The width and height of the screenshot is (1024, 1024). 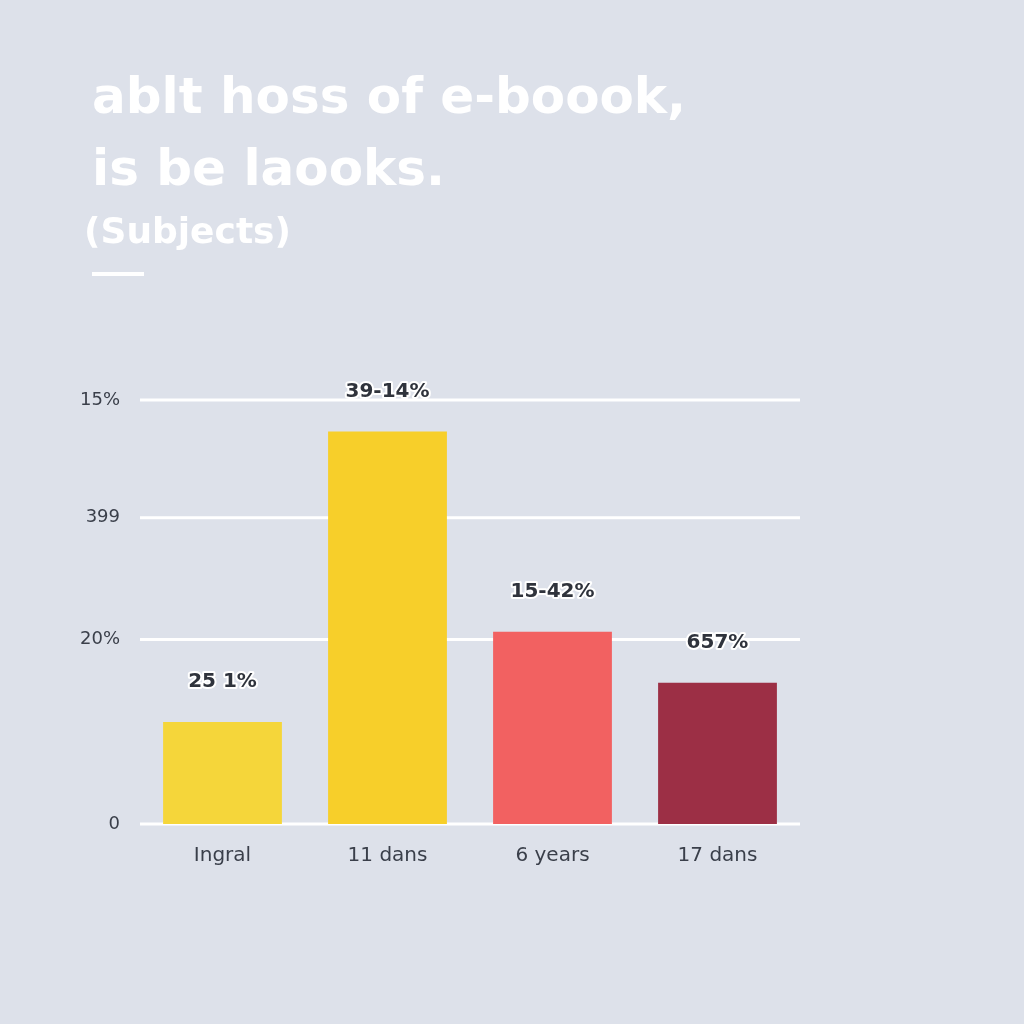 I want to click on text: 20%, so click(x=99, y=638).